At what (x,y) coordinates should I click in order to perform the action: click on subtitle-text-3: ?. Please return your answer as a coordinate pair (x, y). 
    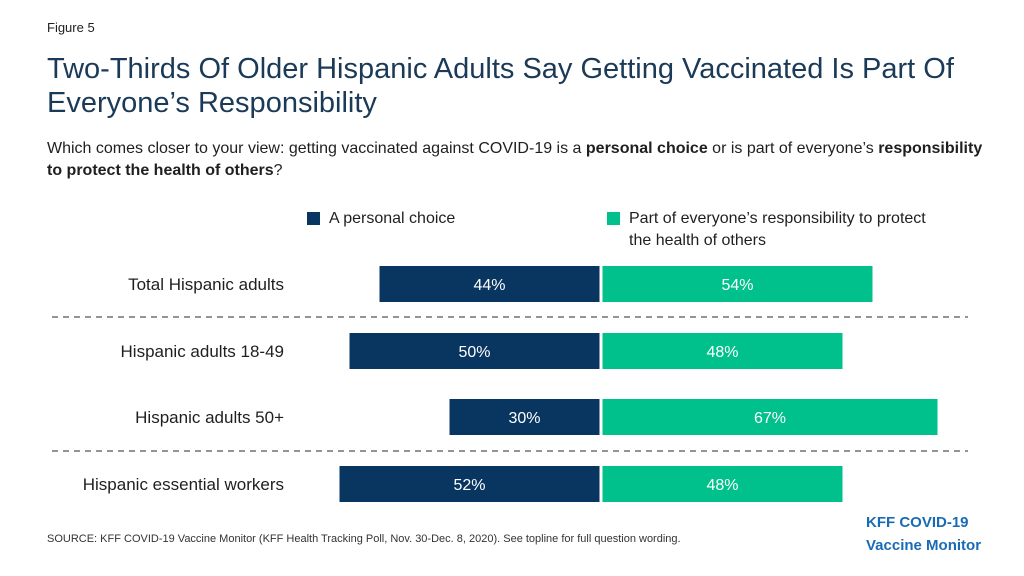
    Looking at the image, I should click on (278, 170).